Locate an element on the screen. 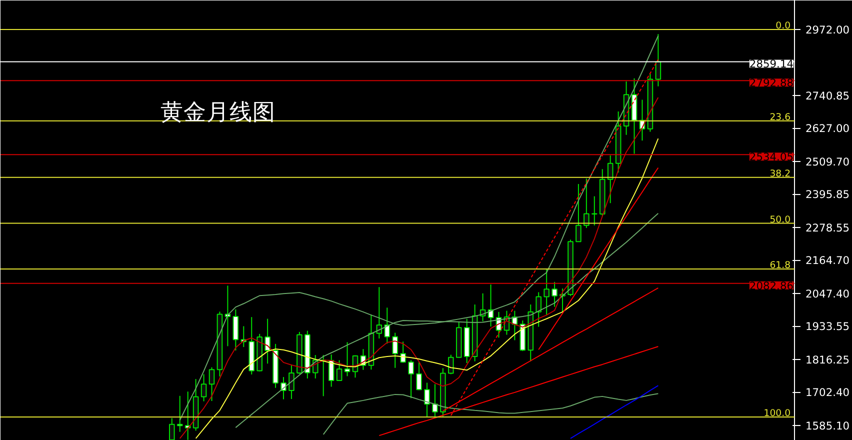 This screenshot has height=440, width=852. y-tick-label: 1702.40 is located at coordinates (828, 393).